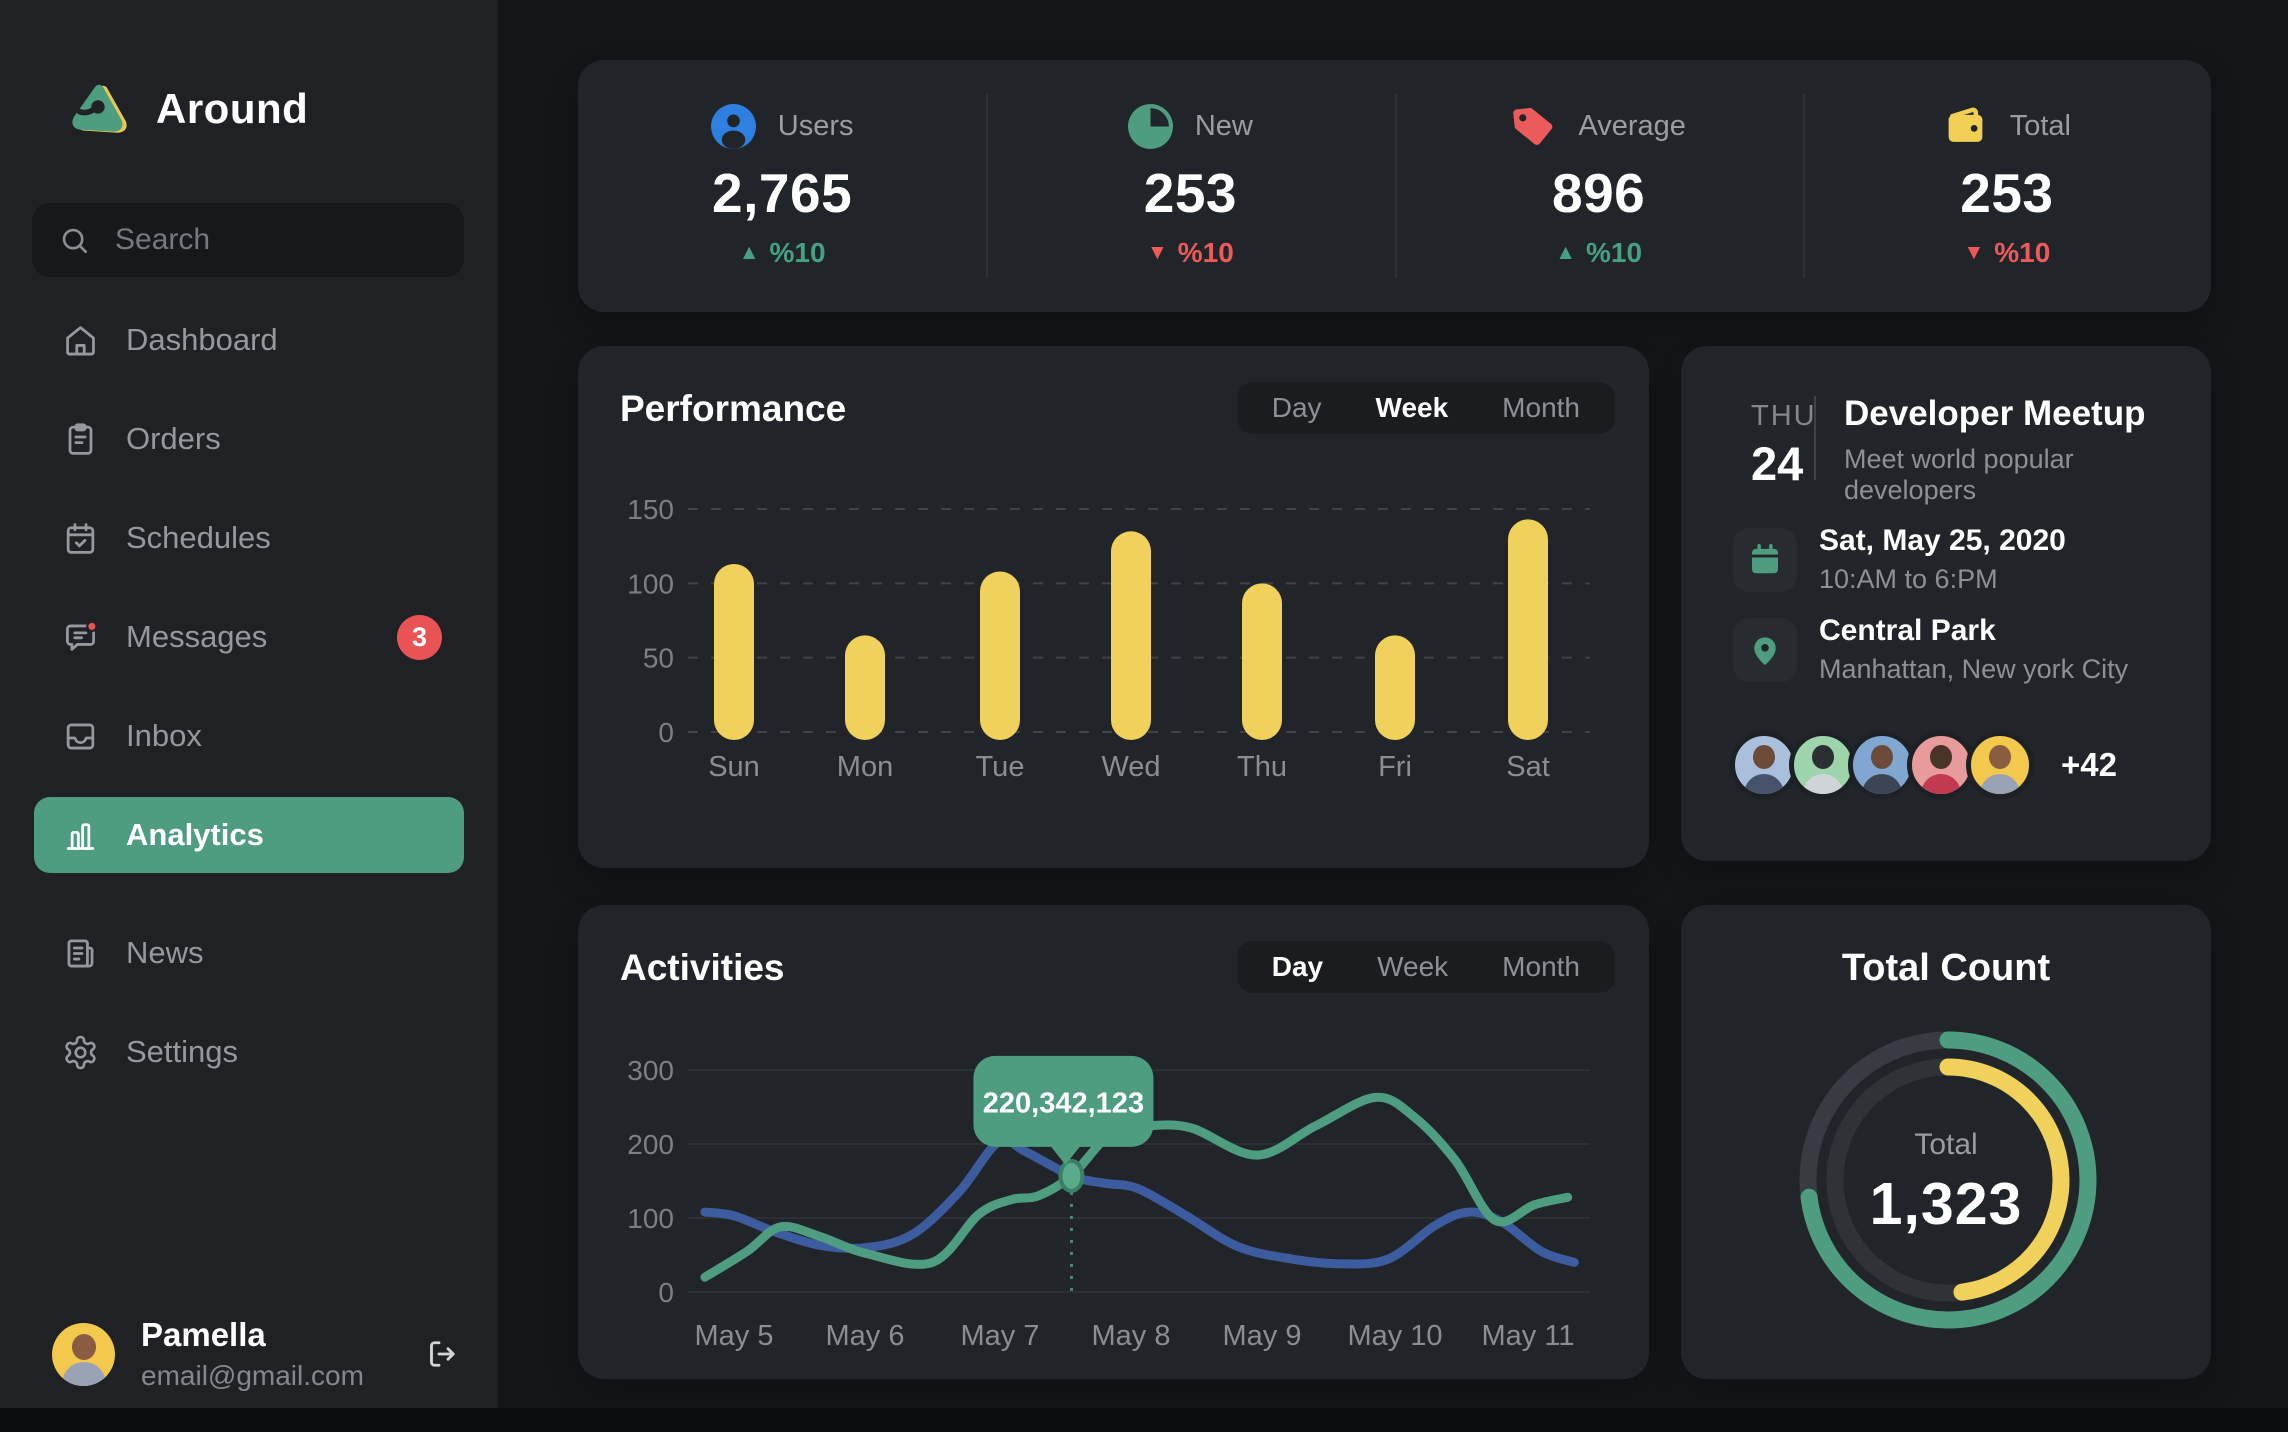  I want to click on sidebar-item-schedules: Schedules, so click(249, 538).